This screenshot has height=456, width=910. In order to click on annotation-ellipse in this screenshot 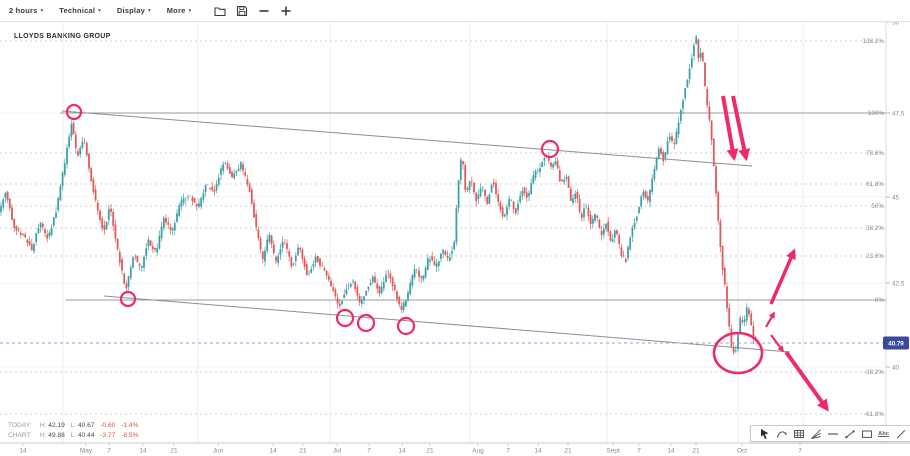, I will do `click(738, 353)`.